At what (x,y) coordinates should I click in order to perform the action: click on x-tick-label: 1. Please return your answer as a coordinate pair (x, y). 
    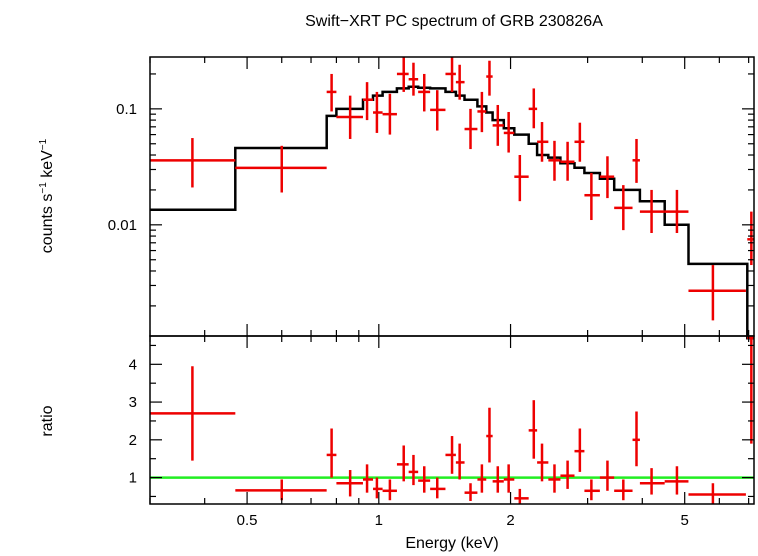
    Looking at the image, I should click on (379, 520).